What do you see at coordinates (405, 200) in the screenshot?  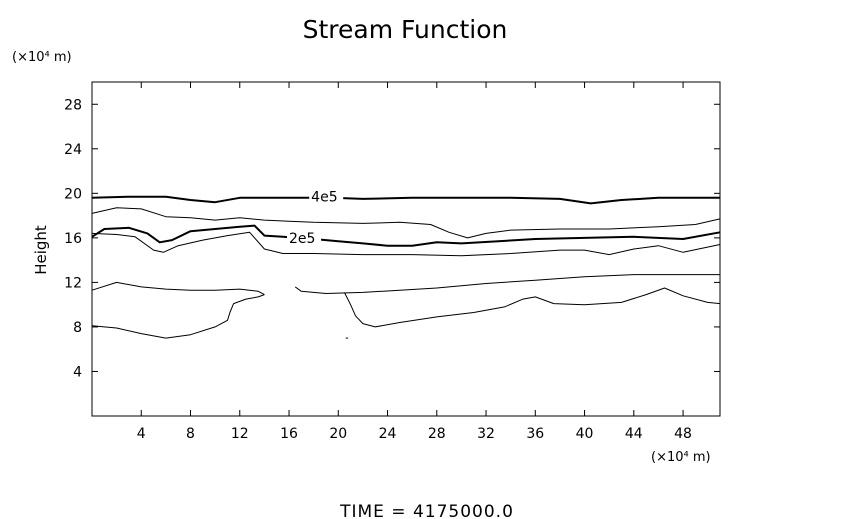 I see `contour-line-4e5` at bounding box center [405, 200].